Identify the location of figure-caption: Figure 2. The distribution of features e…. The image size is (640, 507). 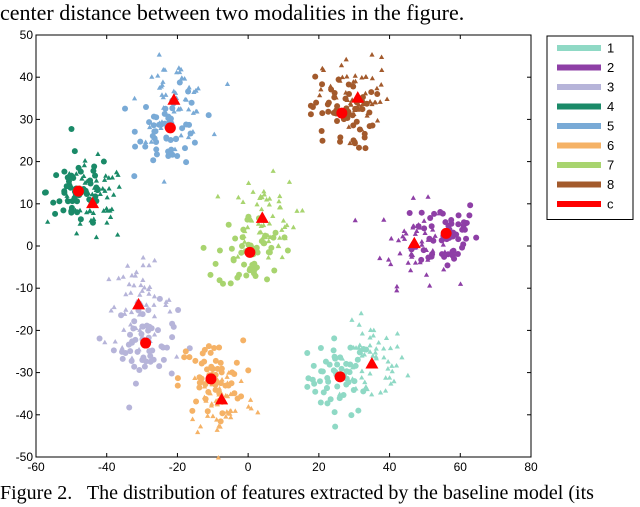
(297, 493).